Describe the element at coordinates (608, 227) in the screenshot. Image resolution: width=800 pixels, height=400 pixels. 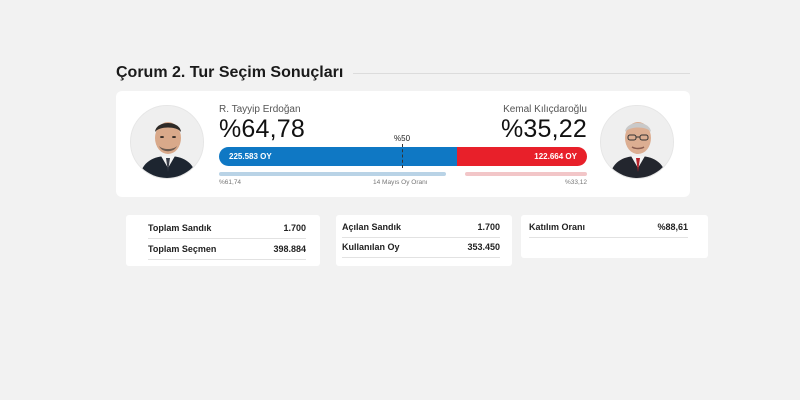
I see `stat-row: Katılım Oranı %88,61` at that location.